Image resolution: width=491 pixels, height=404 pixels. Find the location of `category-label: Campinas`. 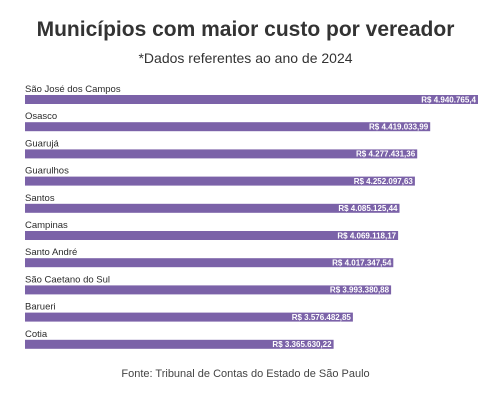

category-label: Campinas is located at coordinates (46, 225).